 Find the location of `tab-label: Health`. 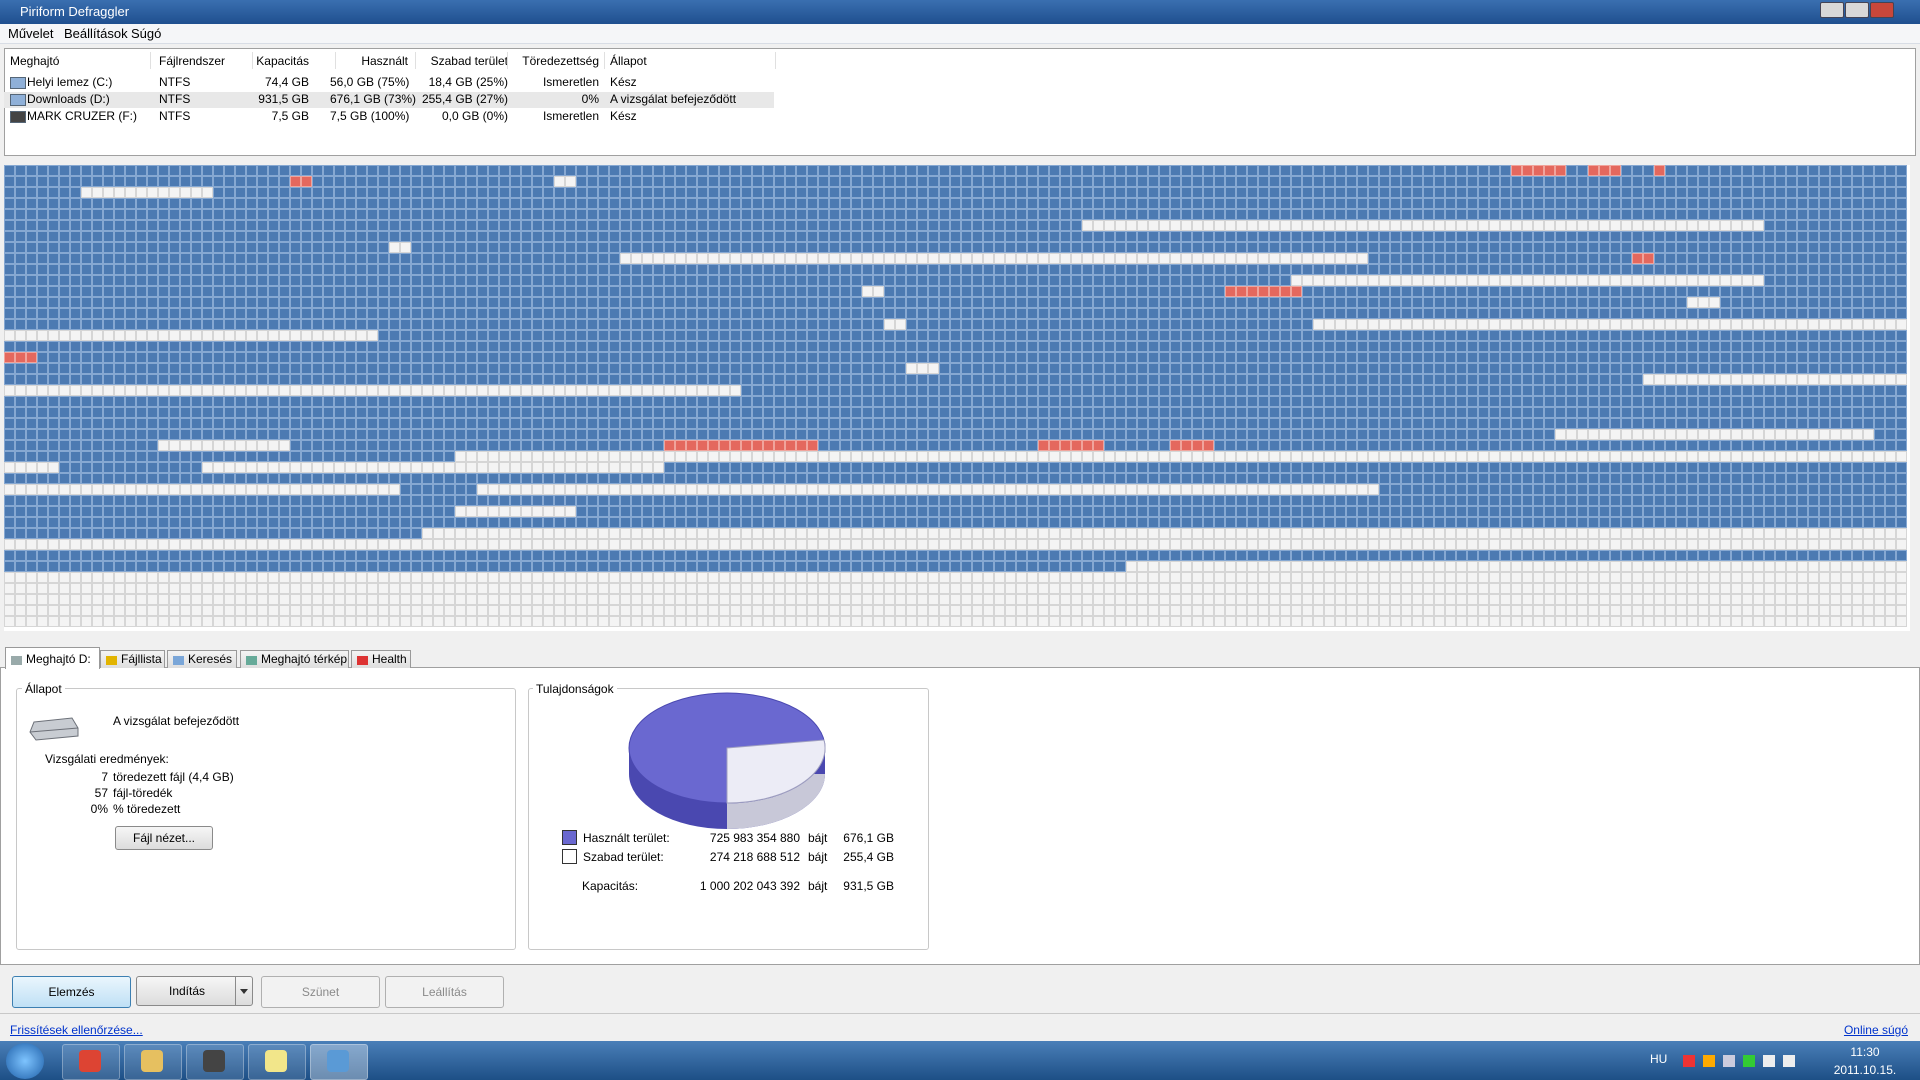

tab-label: Health is located at coordinates (389, 659).